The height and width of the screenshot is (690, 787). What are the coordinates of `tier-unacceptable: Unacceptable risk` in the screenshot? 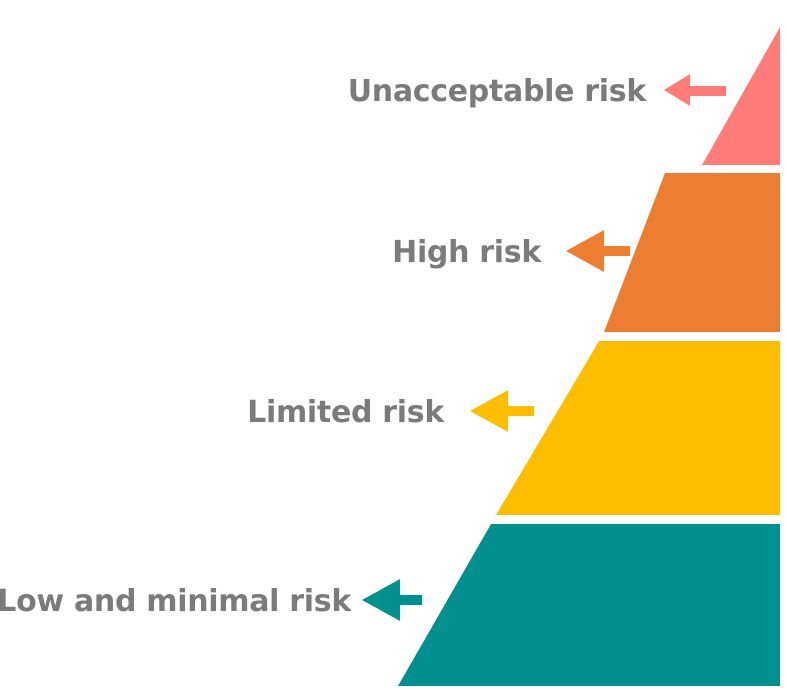 It's located at (564, 96).